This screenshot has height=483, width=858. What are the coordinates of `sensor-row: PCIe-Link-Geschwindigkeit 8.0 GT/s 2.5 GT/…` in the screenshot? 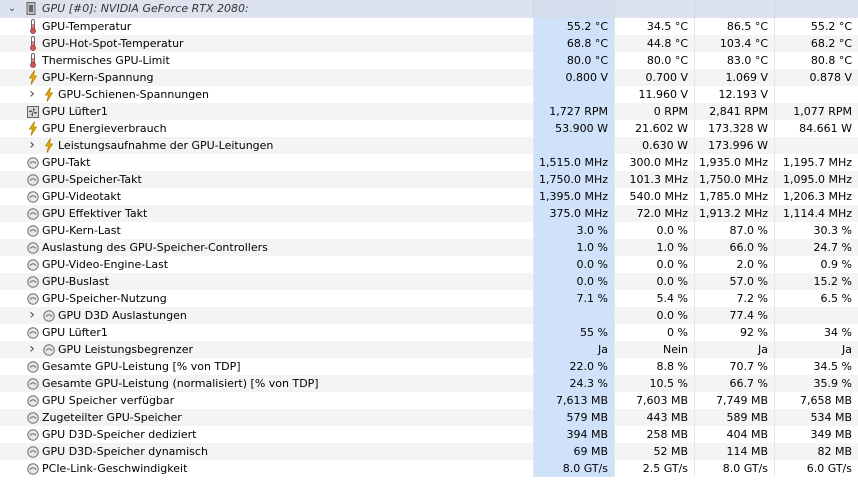 It's located at (429, 468).